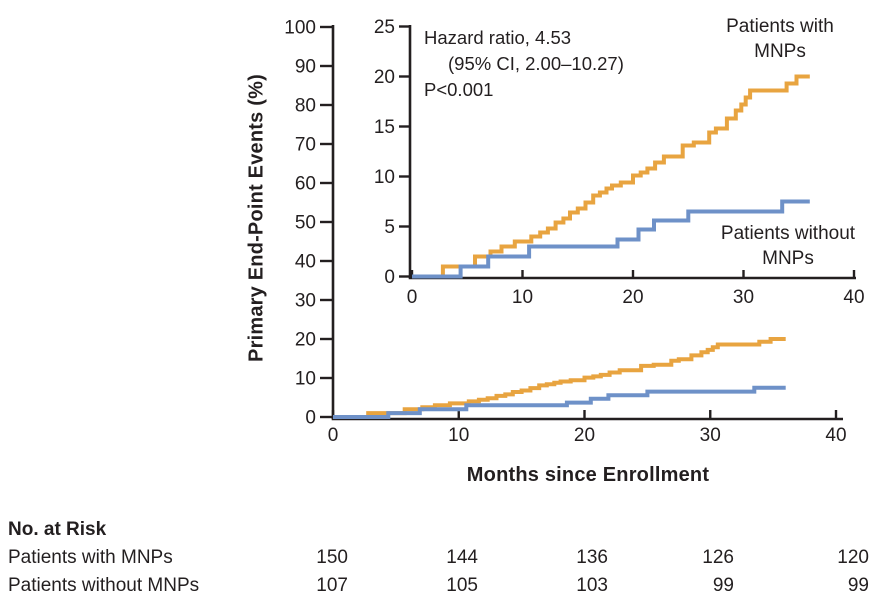  Describe the element at coordinates (384, 27) in the screenshot. I see `y-tick-label: 25` at that location.